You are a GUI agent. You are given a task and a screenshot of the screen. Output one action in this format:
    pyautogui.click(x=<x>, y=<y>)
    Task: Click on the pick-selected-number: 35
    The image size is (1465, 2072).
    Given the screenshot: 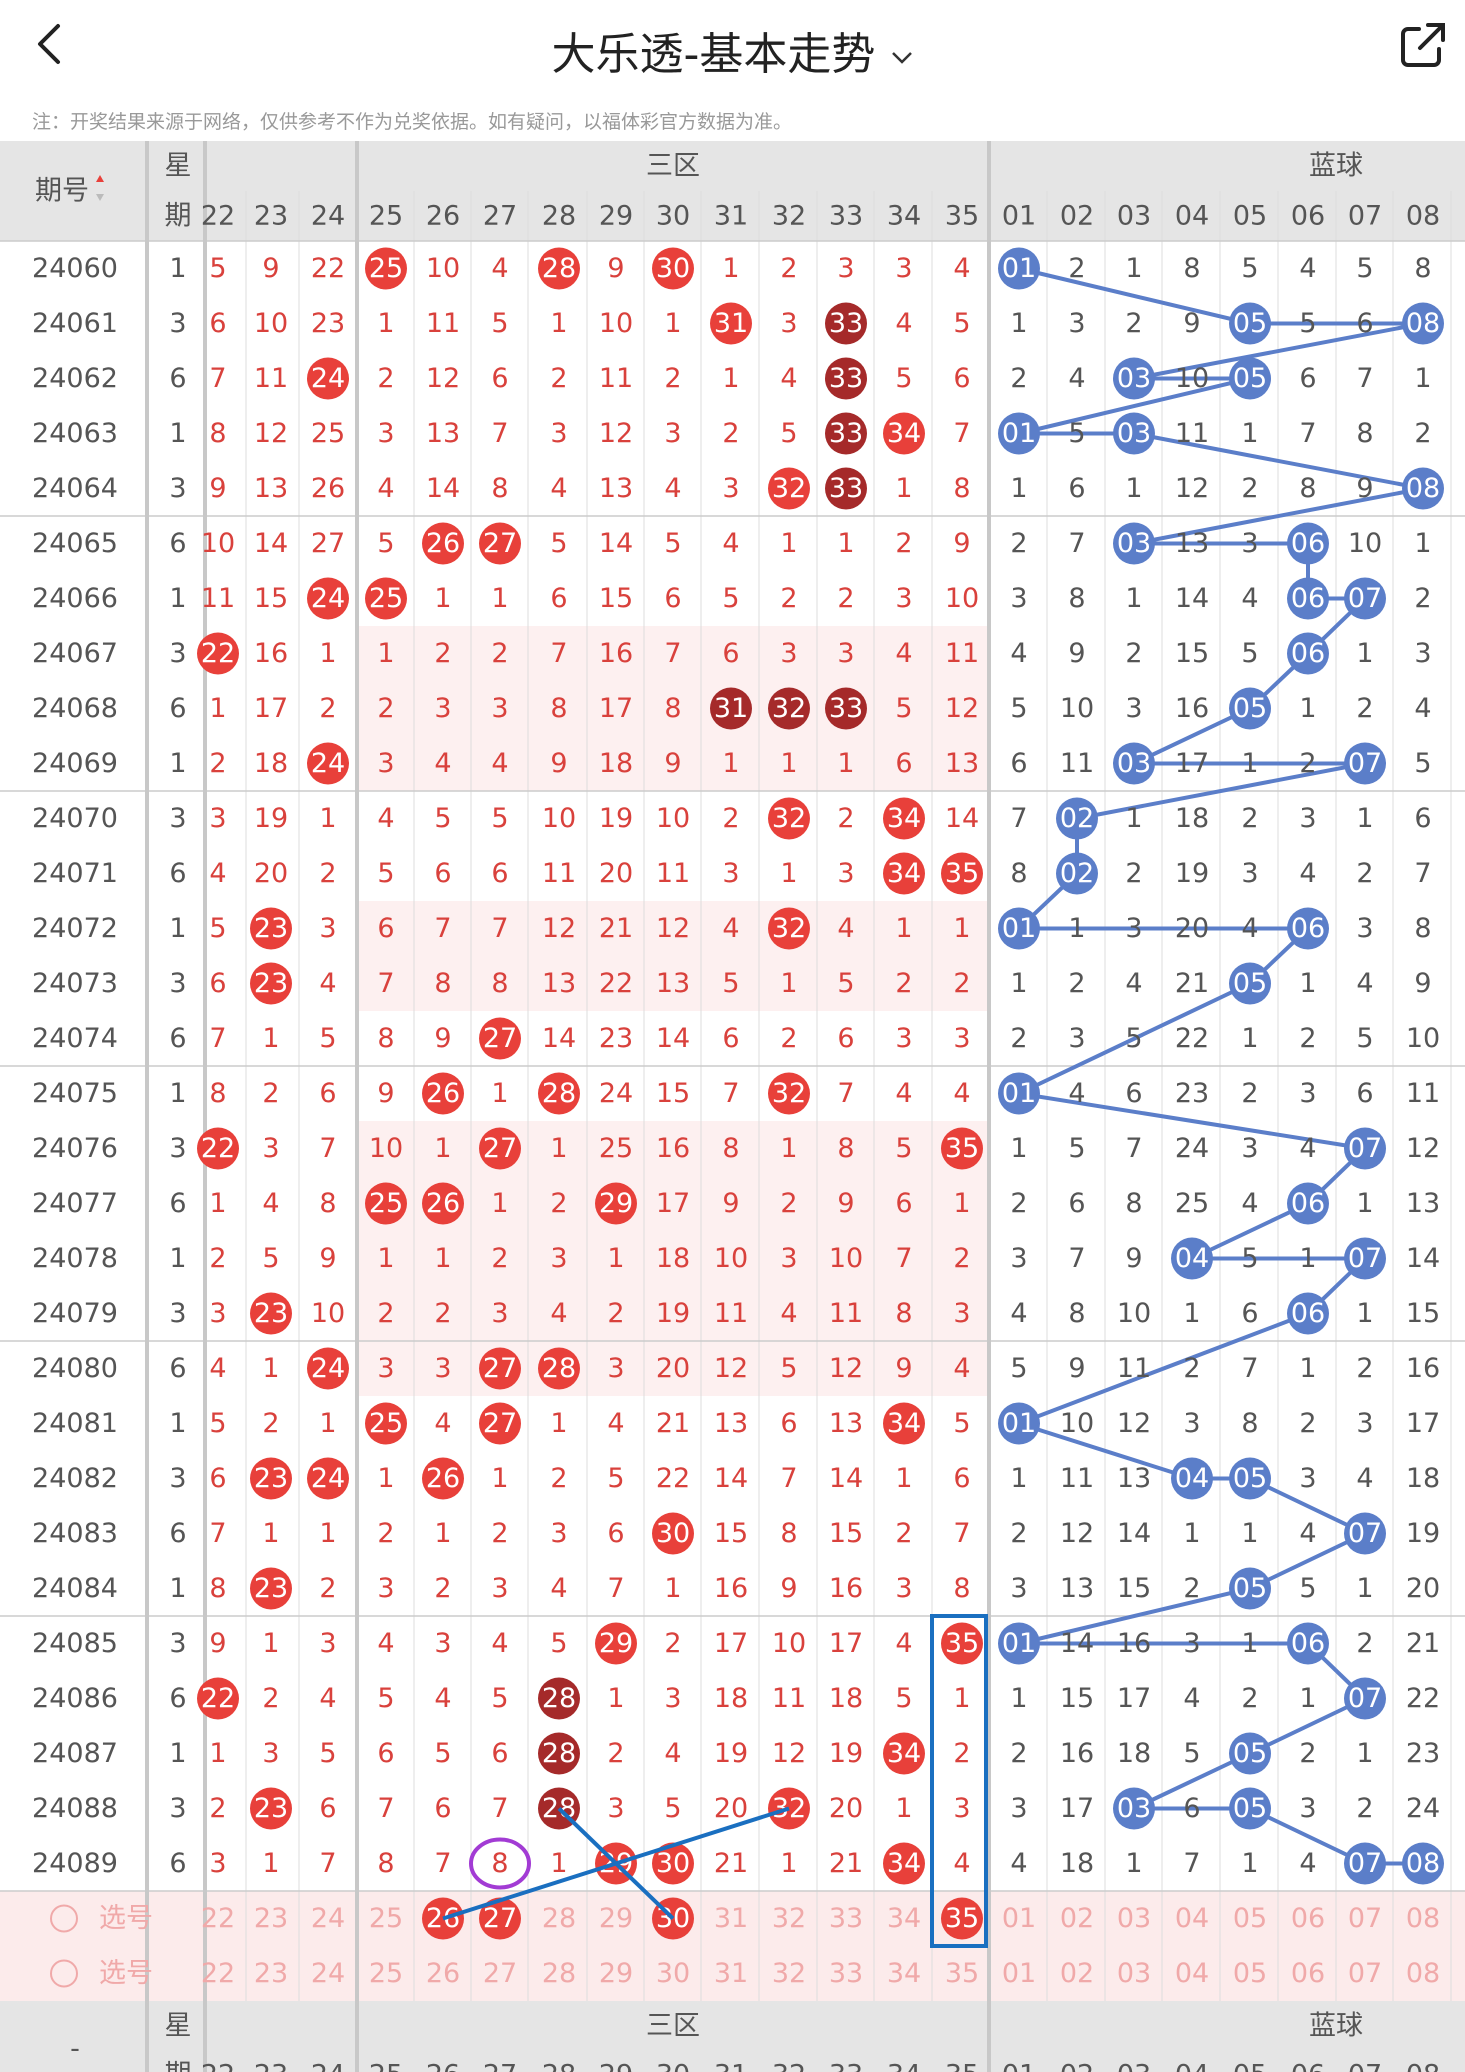 What is the action you would take?
    pyautogui.click(x=962, y=1918)
    